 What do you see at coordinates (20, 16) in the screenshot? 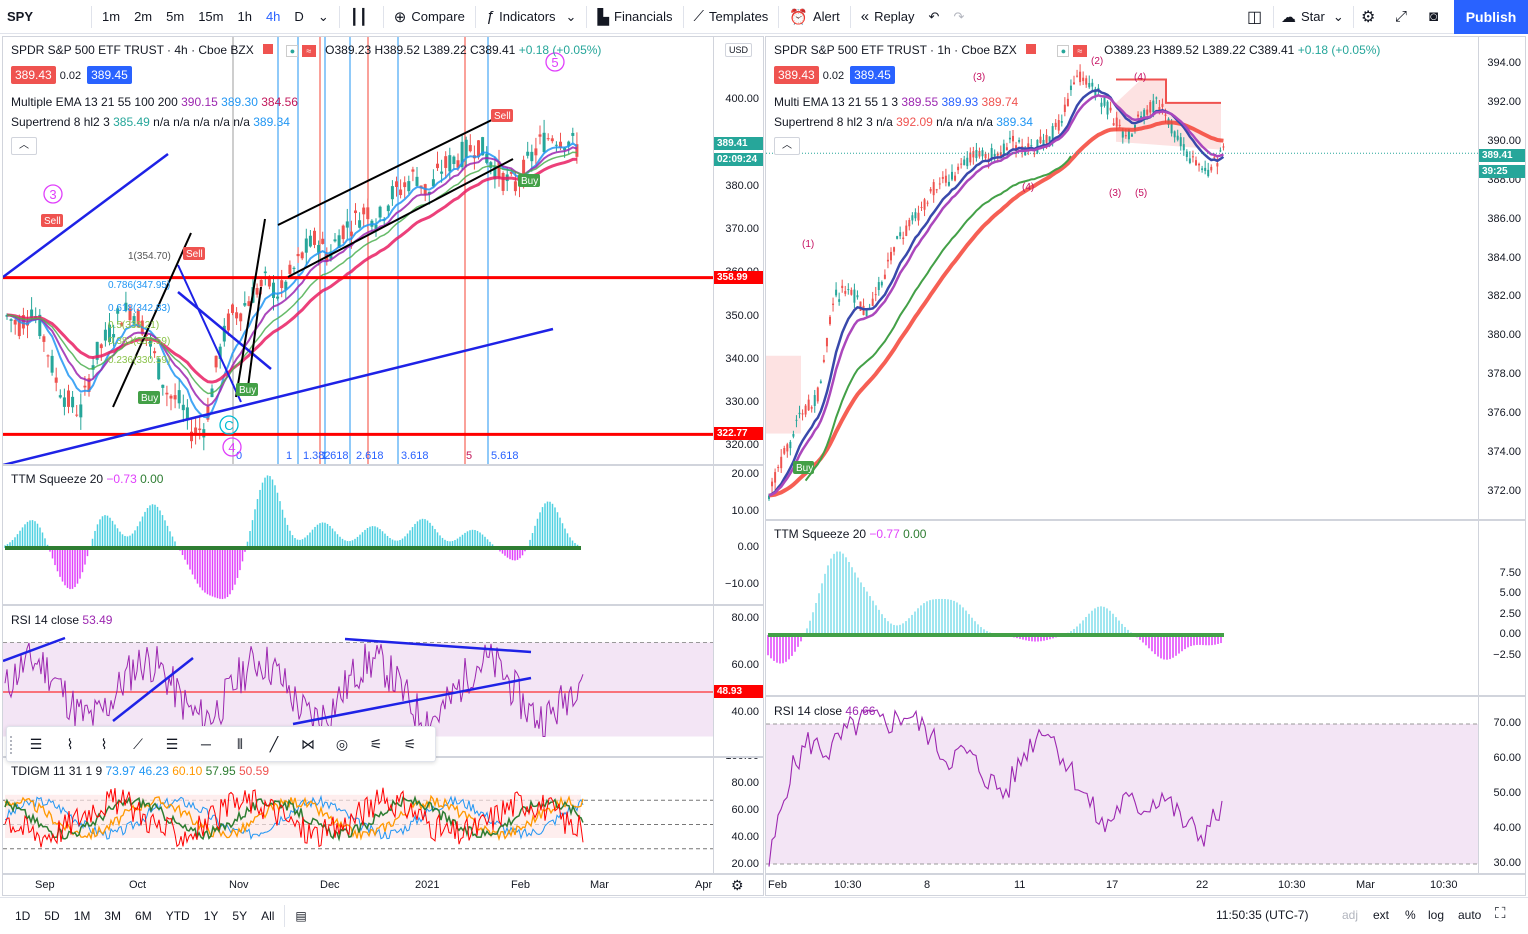
I see `symbol-search: SPY` at bounding box center [20, 16].